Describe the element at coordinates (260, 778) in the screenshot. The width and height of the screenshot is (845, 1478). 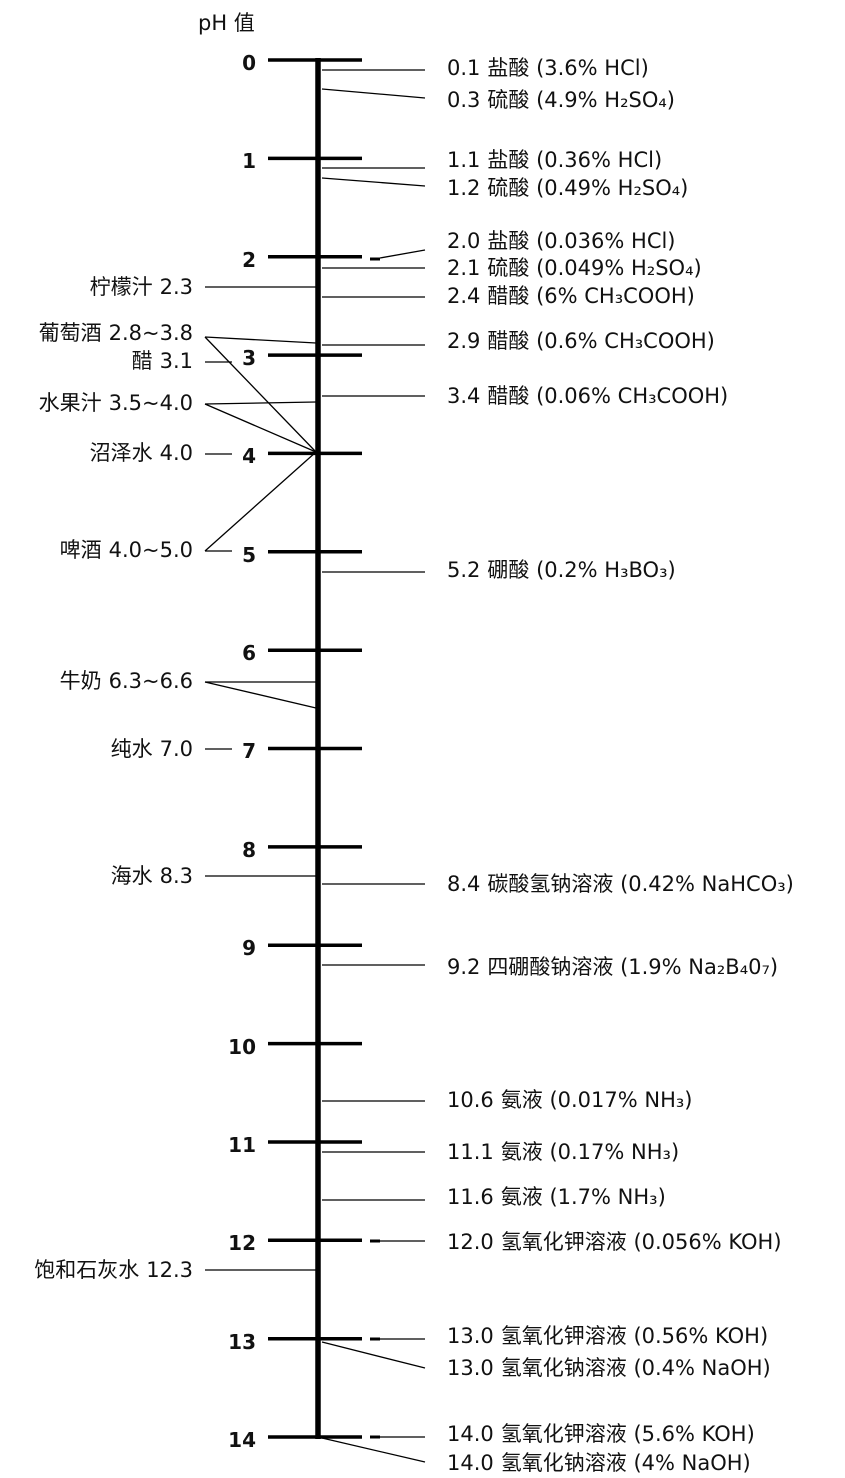
I see `left-leader-lines` at that location.